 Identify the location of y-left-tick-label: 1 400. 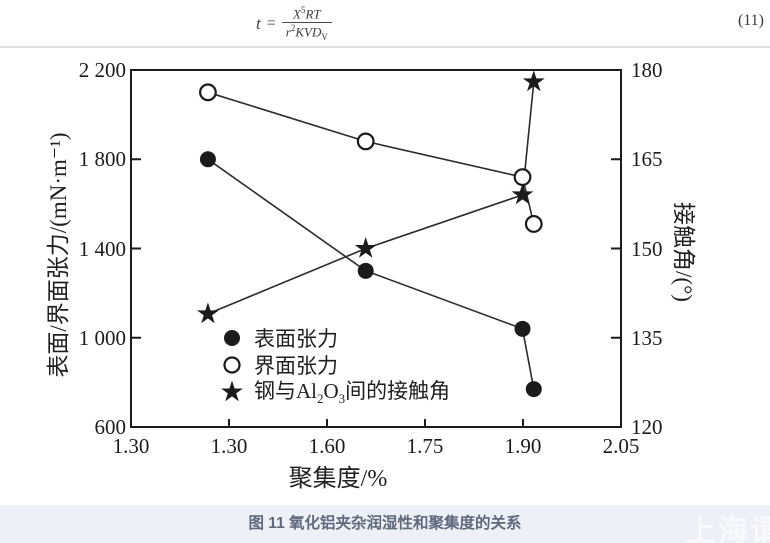
(102, 249).